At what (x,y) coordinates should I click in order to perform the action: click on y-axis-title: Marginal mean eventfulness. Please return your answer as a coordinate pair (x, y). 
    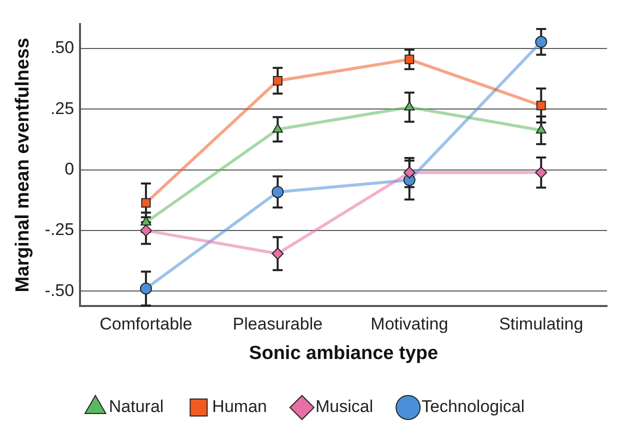
    Looking at the image, I should click on (23, 165).